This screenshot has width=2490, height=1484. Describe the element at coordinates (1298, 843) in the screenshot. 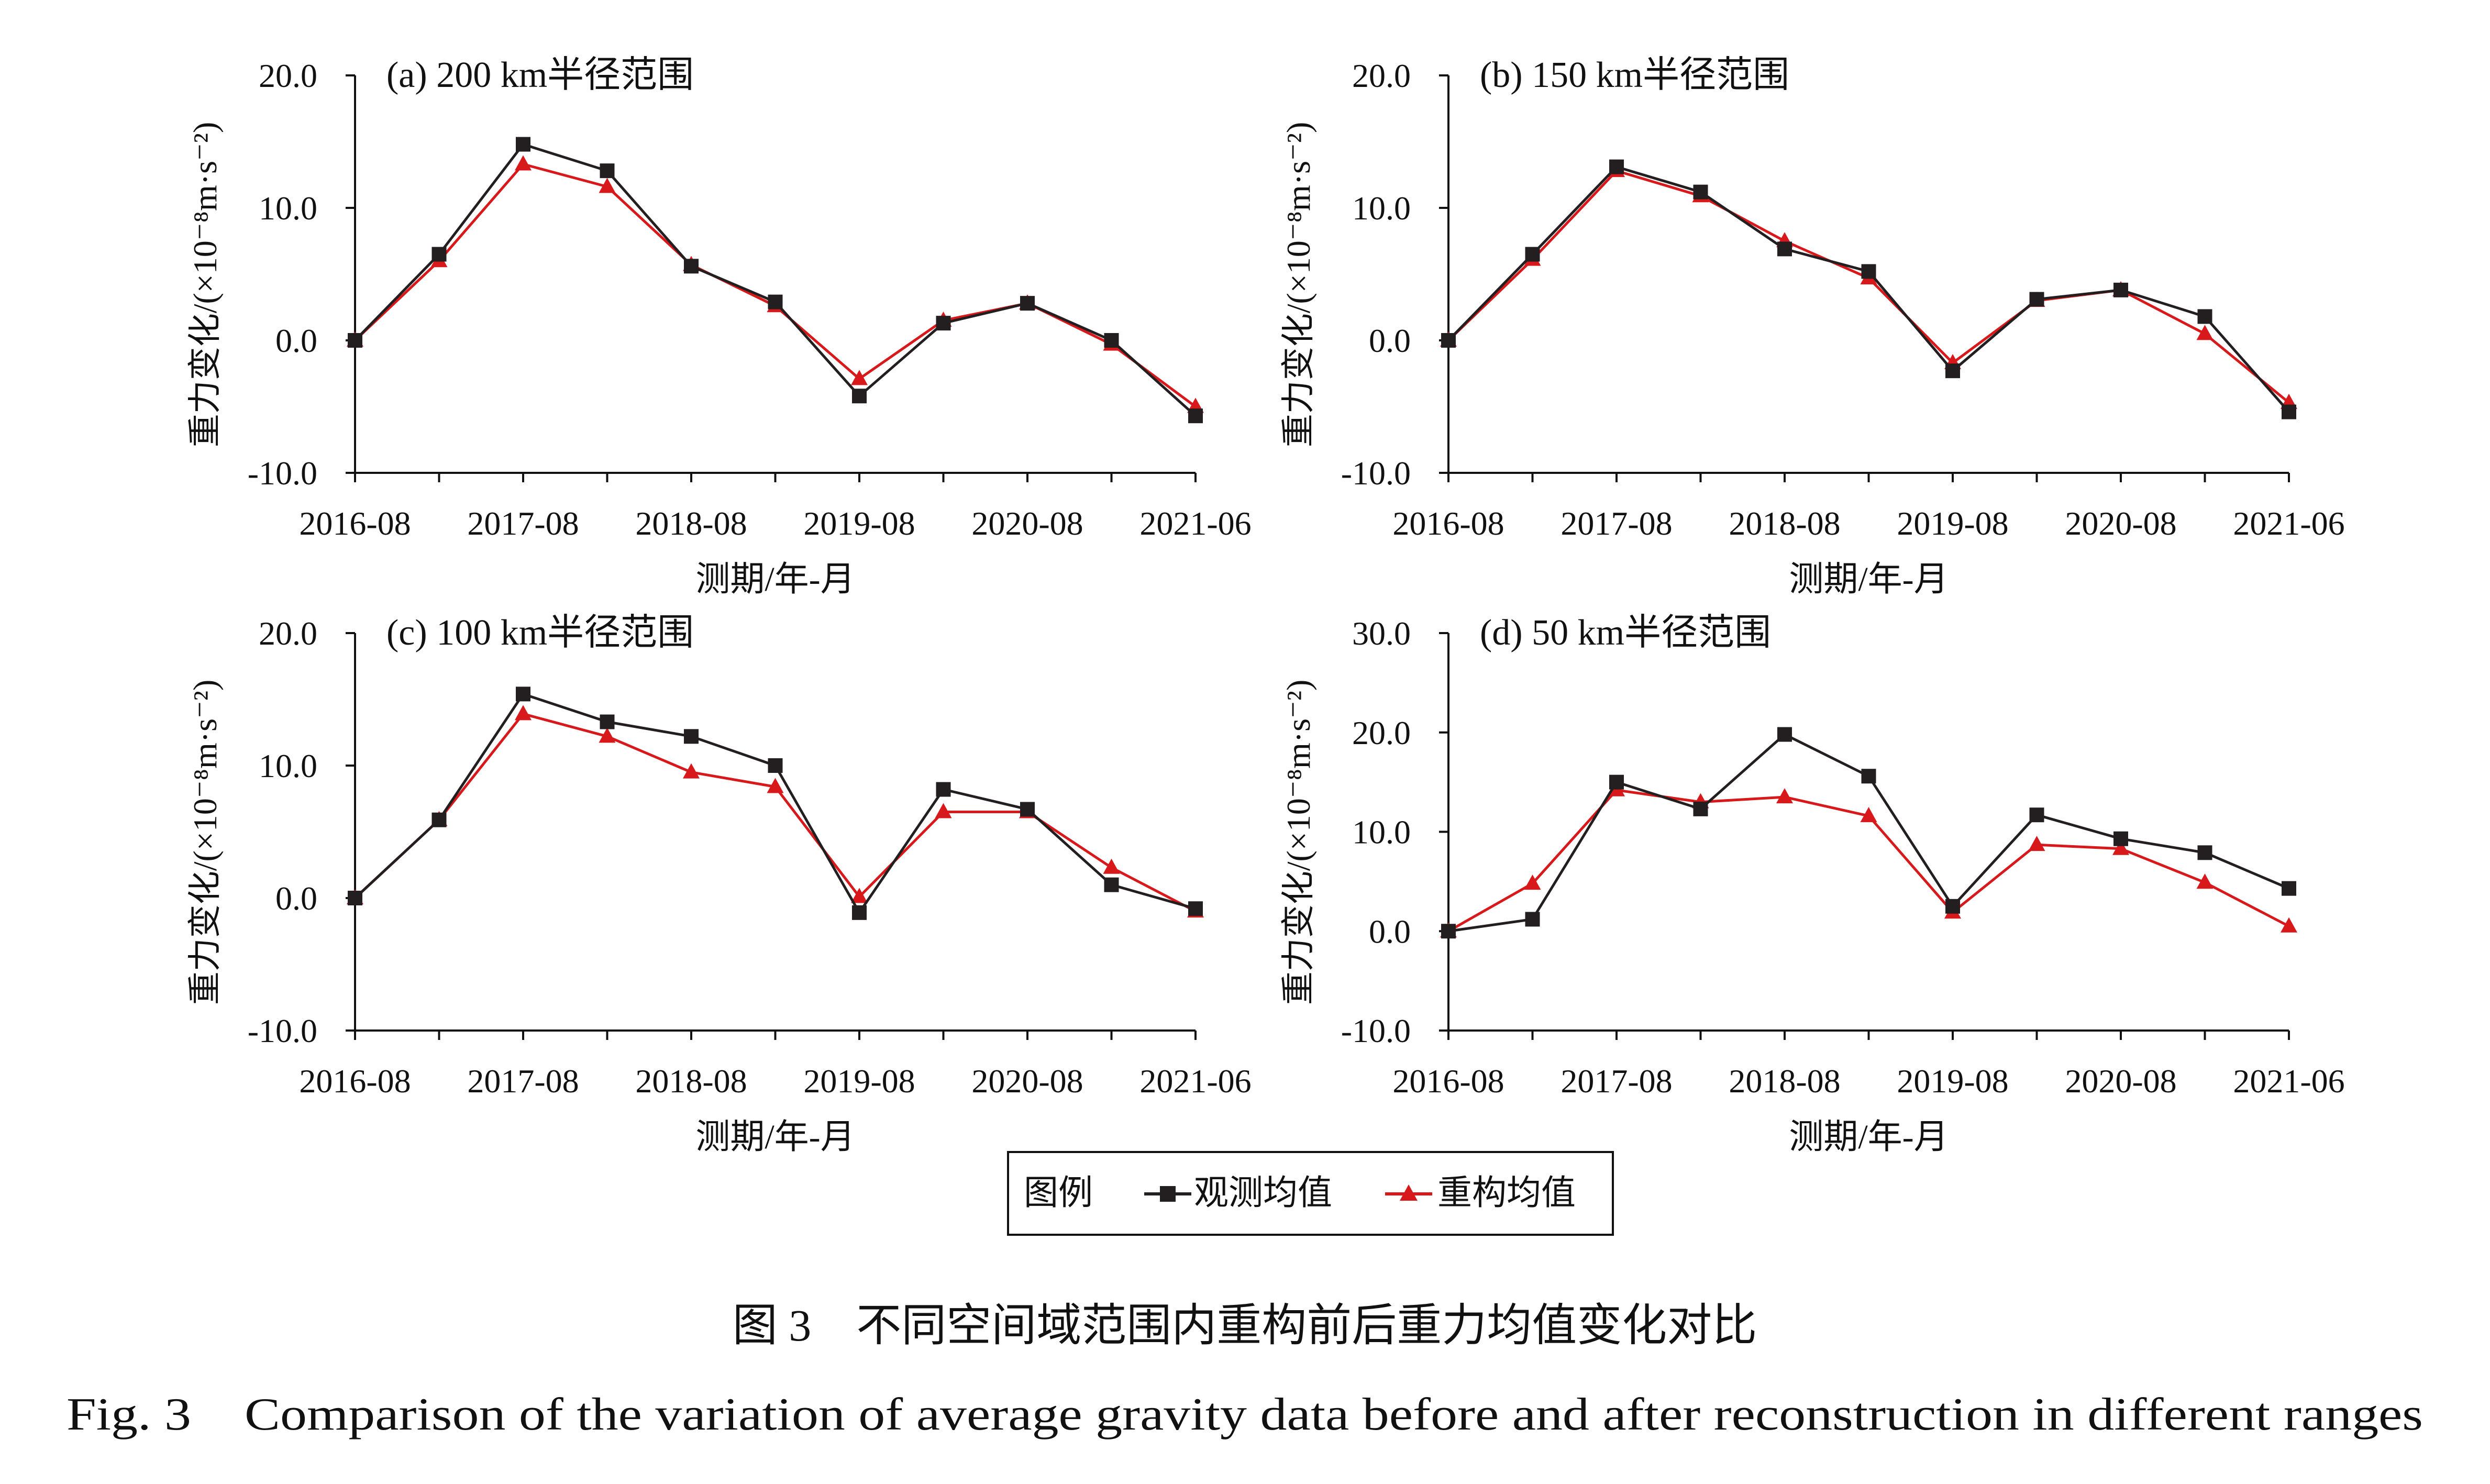

I see `panel-d-y-axis-label: 重力变化/(×10⁻⁸m·s⁻²)` at that location.